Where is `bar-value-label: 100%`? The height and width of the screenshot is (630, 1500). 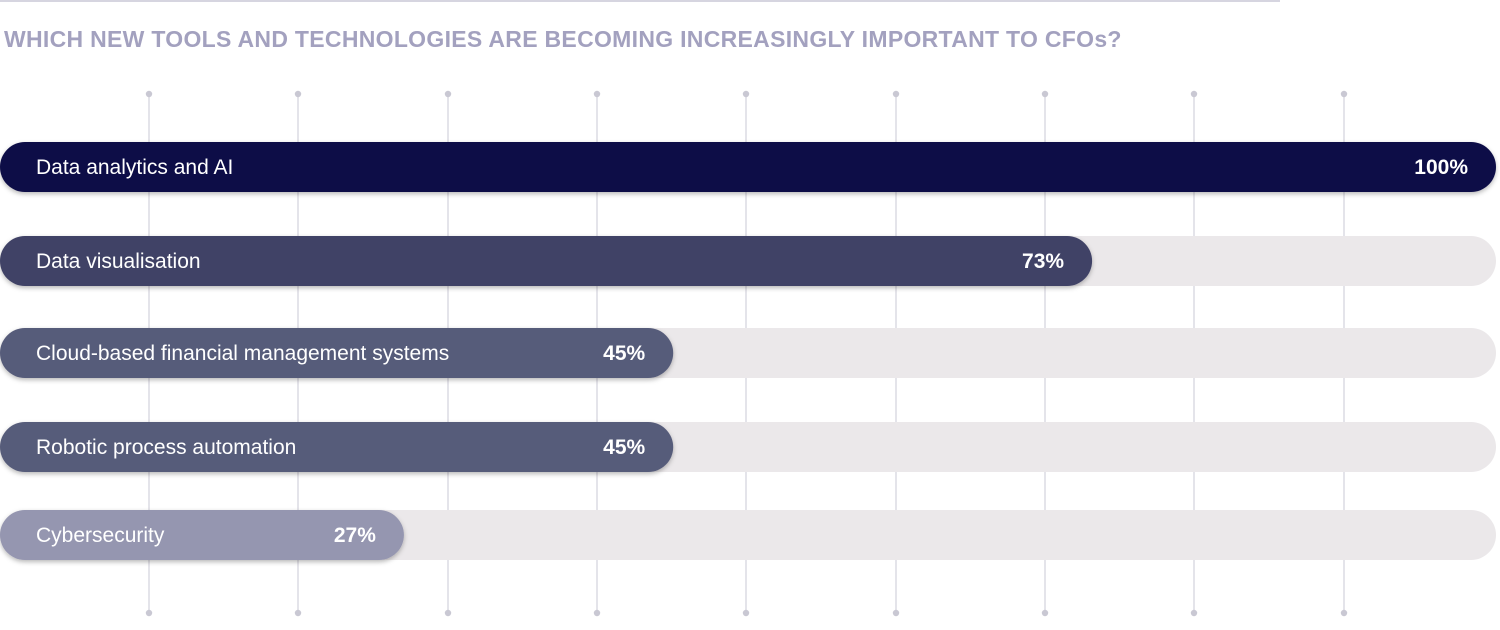
bar-value-label: 100% is located at coordinates (1441, 167).